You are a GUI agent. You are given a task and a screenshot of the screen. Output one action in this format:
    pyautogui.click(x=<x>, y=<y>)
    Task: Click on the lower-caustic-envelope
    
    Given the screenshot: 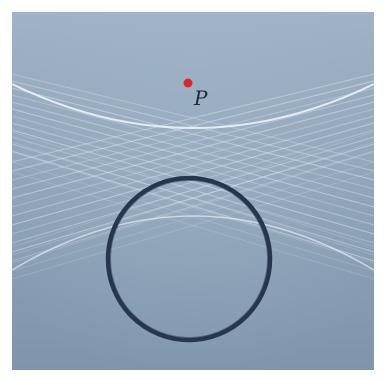 What is the action you would take?
    pyautogui.click(x=193, y=243)
    